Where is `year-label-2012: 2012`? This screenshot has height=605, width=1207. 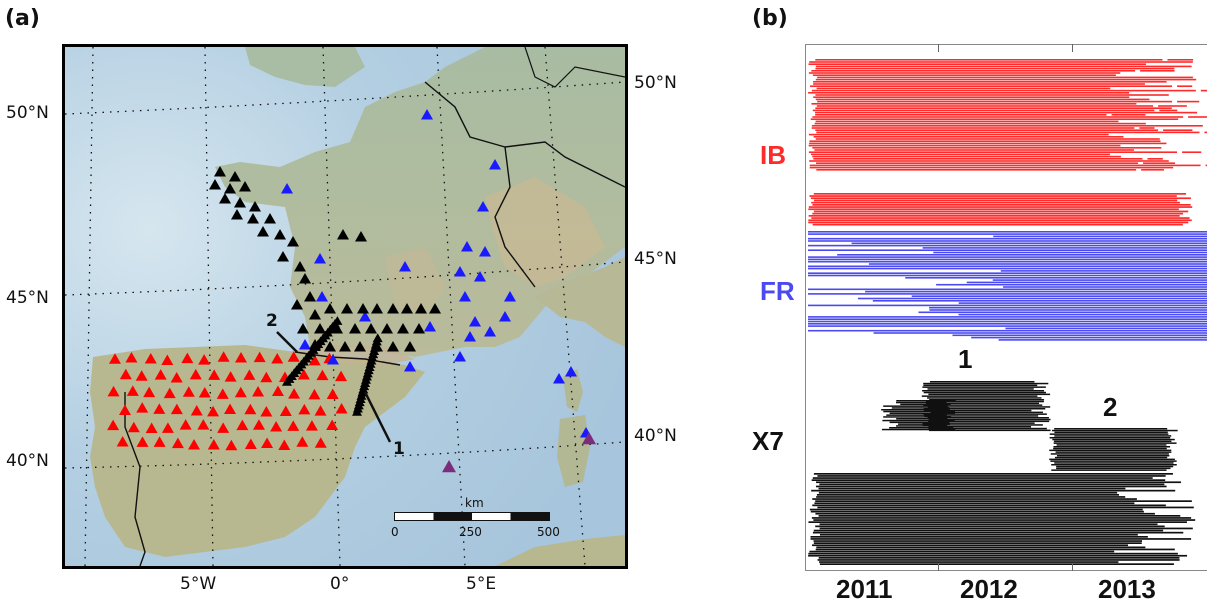
year-label-2012: 2012 is located at coordinates (989, 589).